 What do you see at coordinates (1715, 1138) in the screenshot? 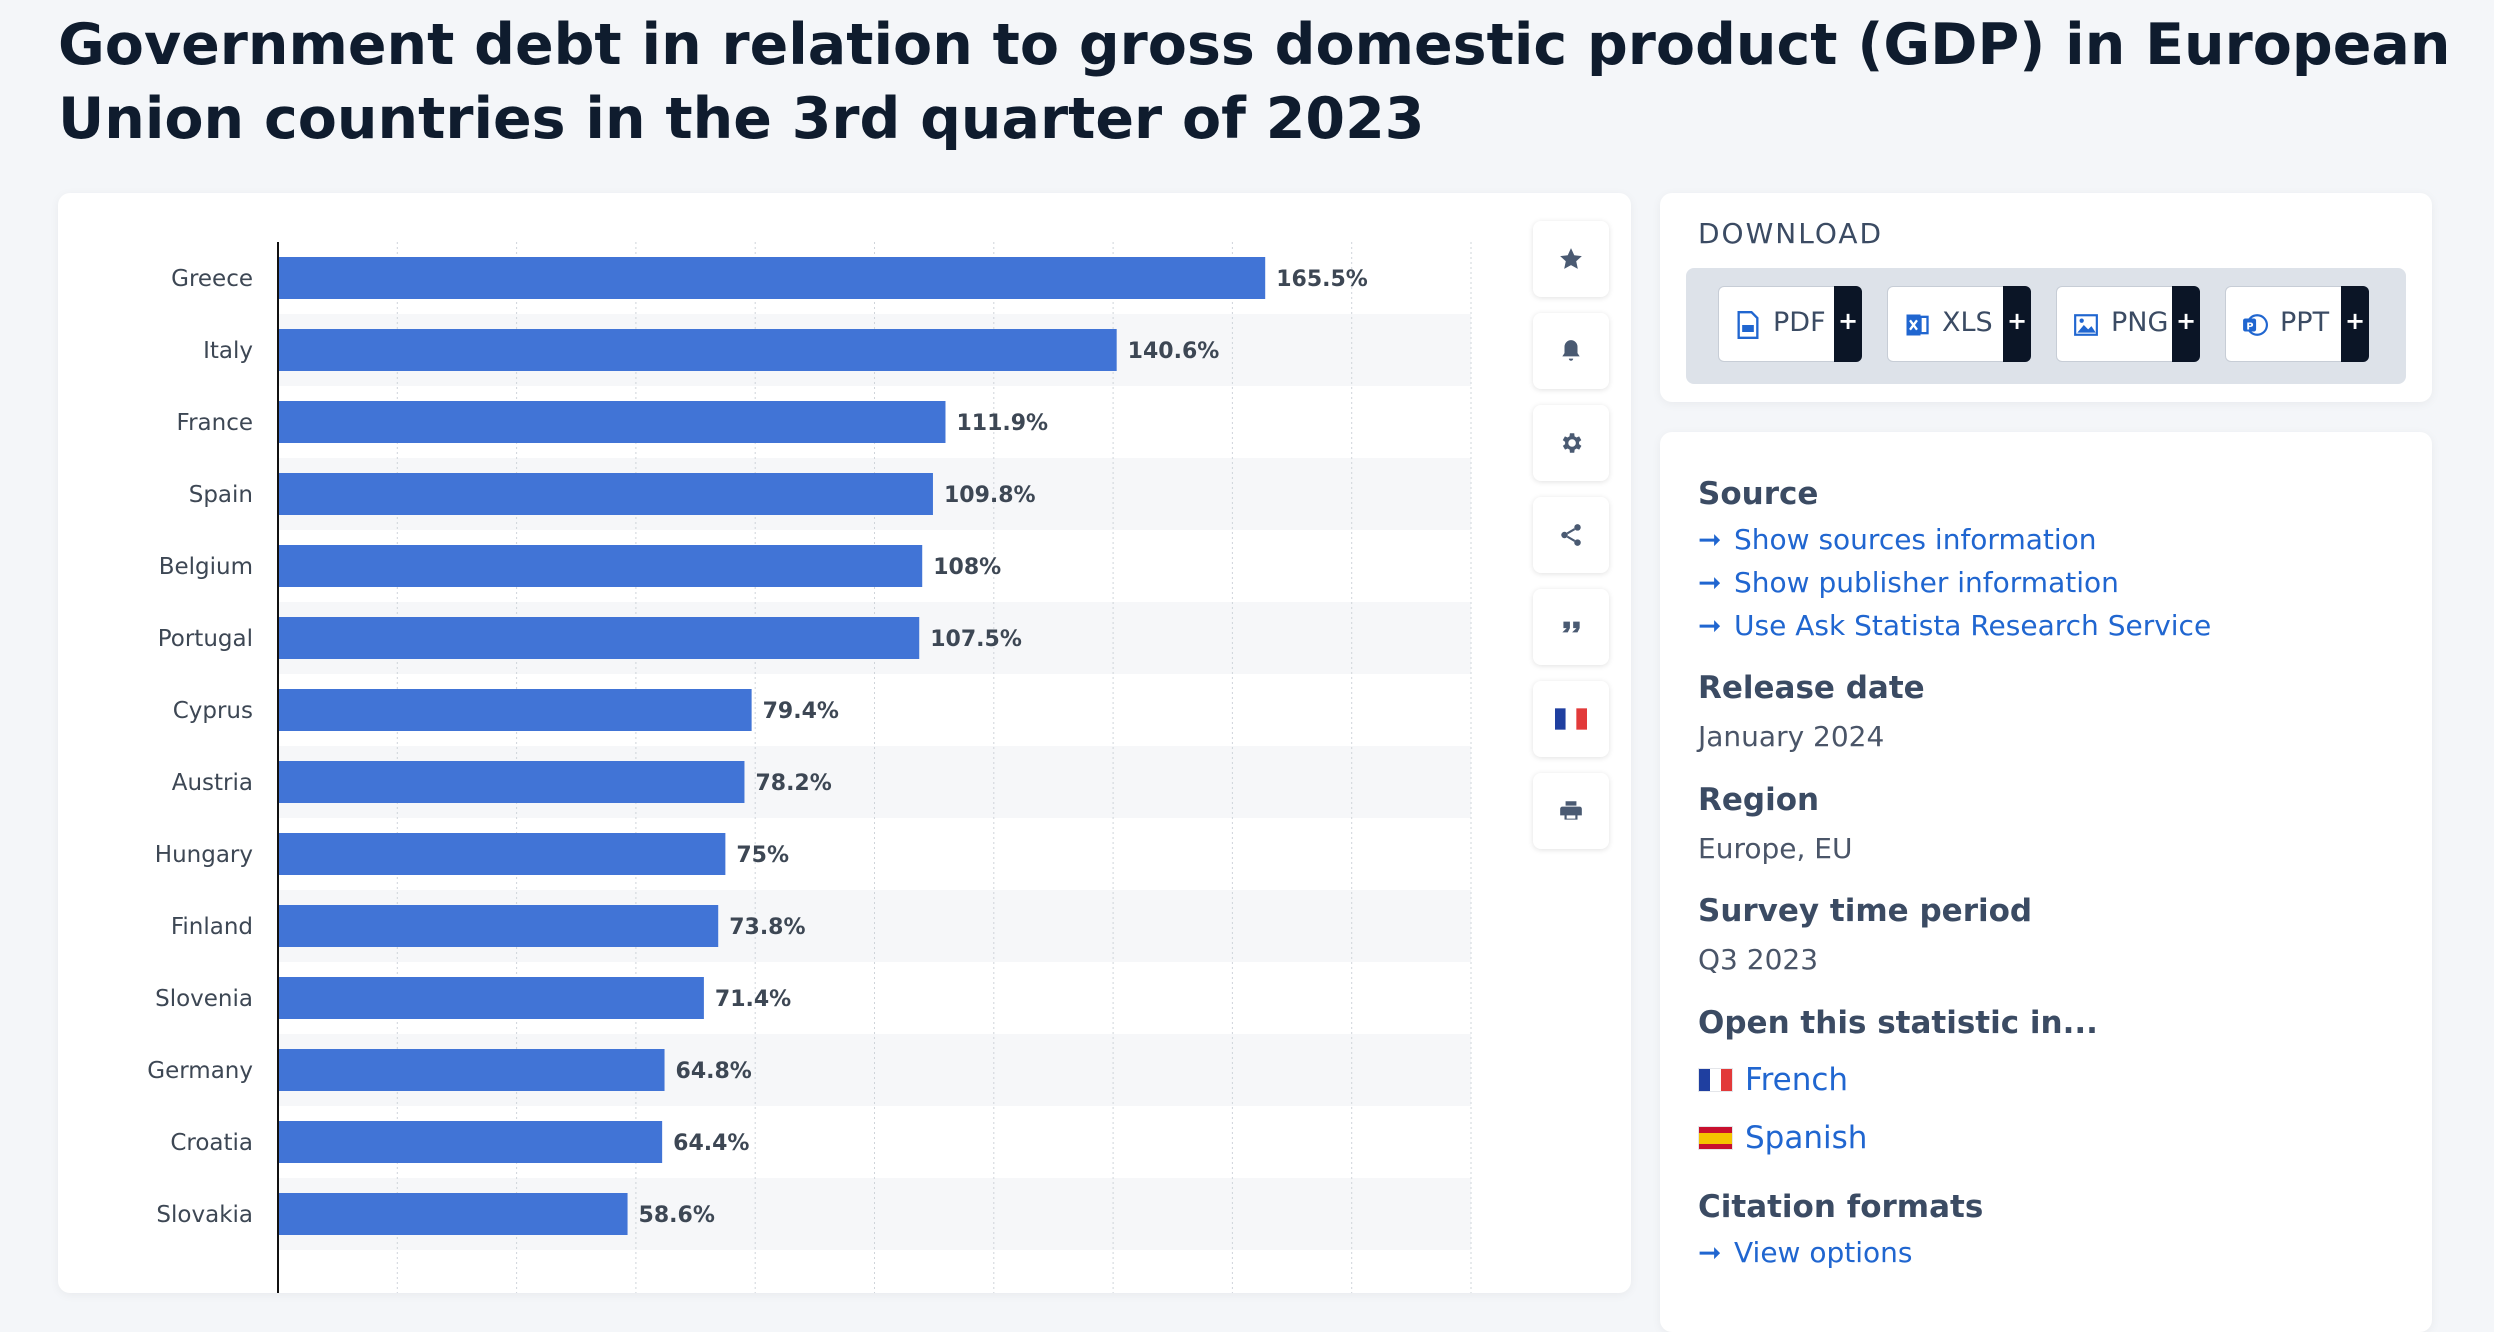
I see `spanish-flag-icon` at bounding box center [1715, 1138].